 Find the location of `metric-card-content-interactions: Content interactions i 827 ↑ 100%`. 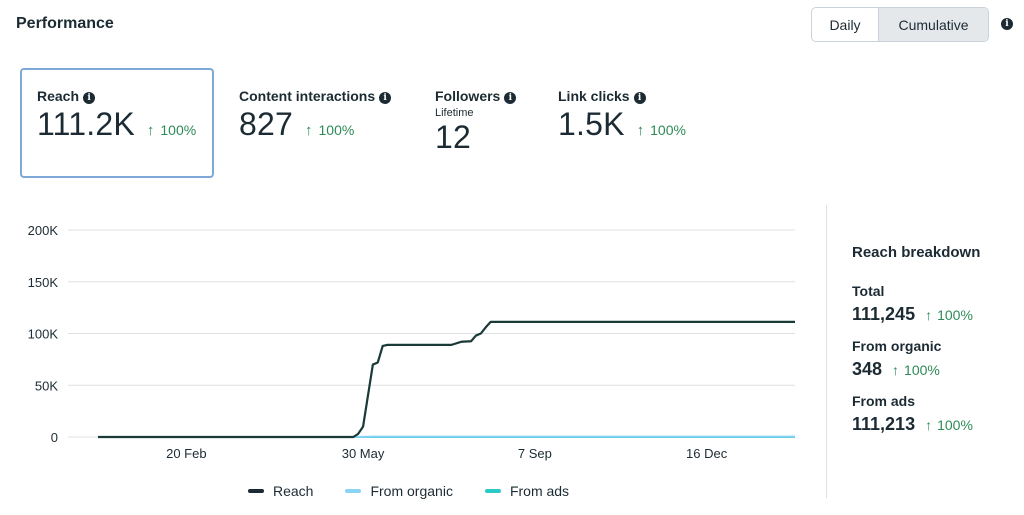

metric-card-content-interactions: Content interactions i 827 ↑ 100% is located at coordinates (315, 105).